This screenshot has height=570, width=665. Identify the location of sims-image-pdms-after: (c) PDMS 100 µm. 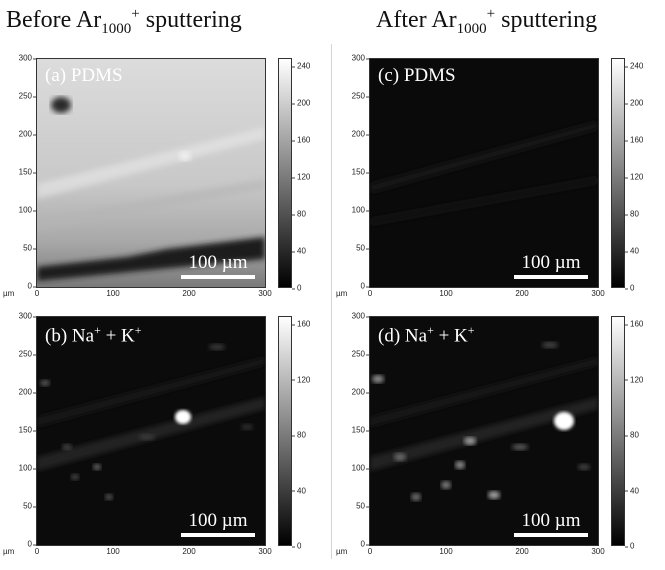
(484, 173).